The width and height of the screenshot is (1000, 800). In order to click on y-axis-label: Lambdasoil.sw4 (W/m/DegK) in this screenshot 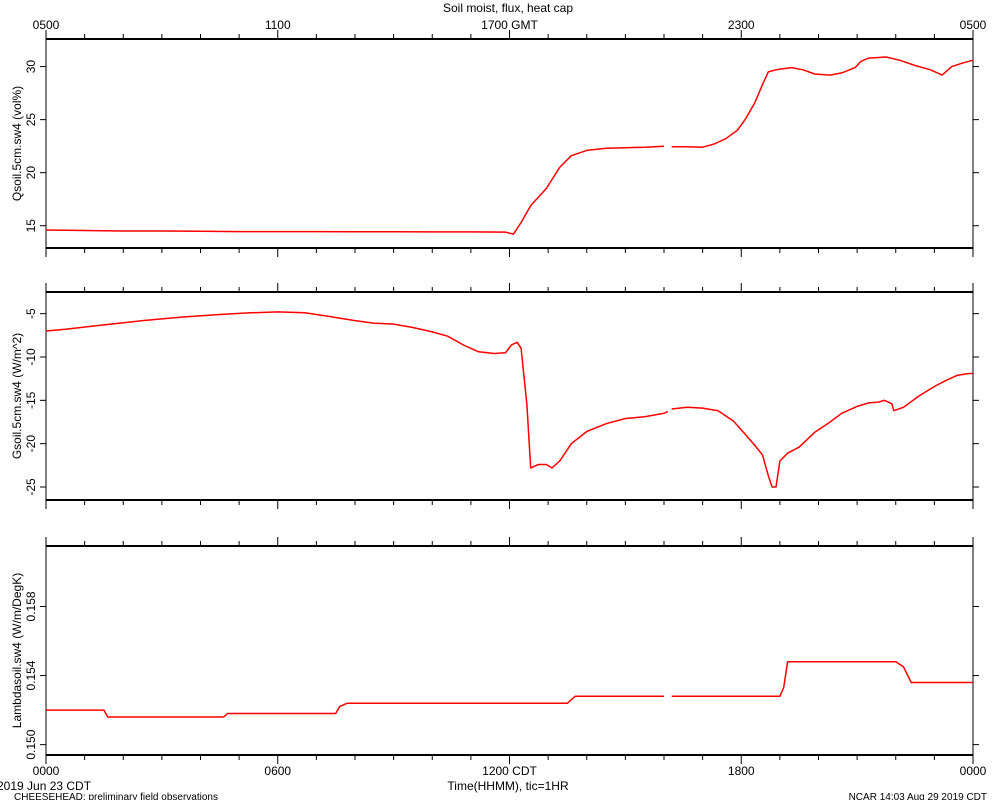, I will do `click(17, 650)`.